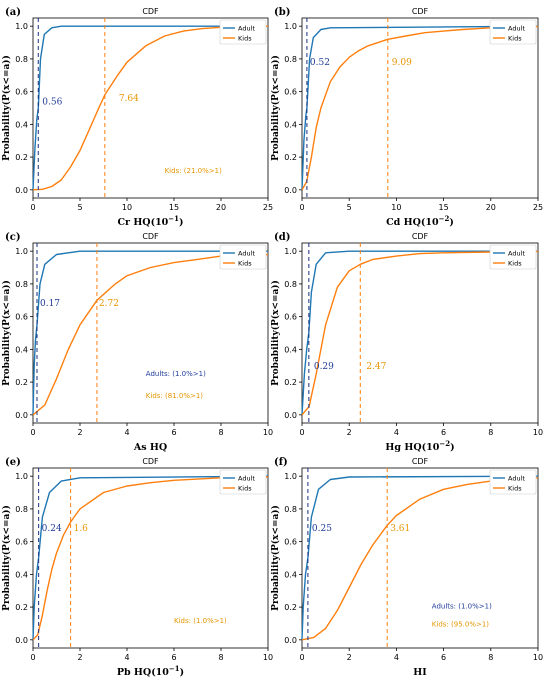 The image size is (550, 690). What do you see at coordinates (324, 367) in the screenshot?
I see `vline-value-label: 0.29` at bounding box center [324, 367].